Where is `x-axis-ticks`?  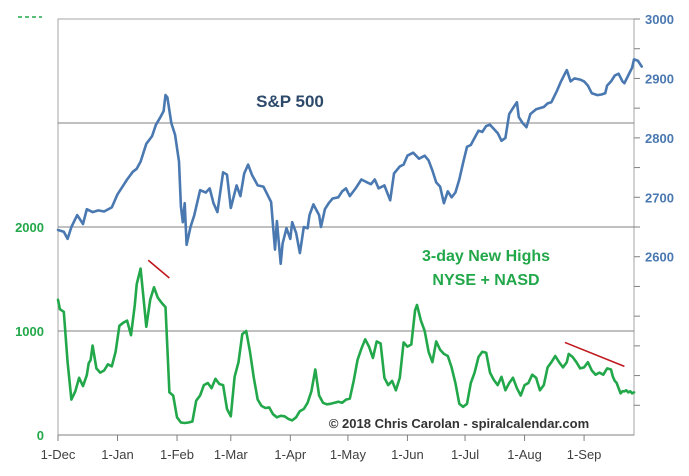 x-axis-ticks is located at coordinates (321, 438).